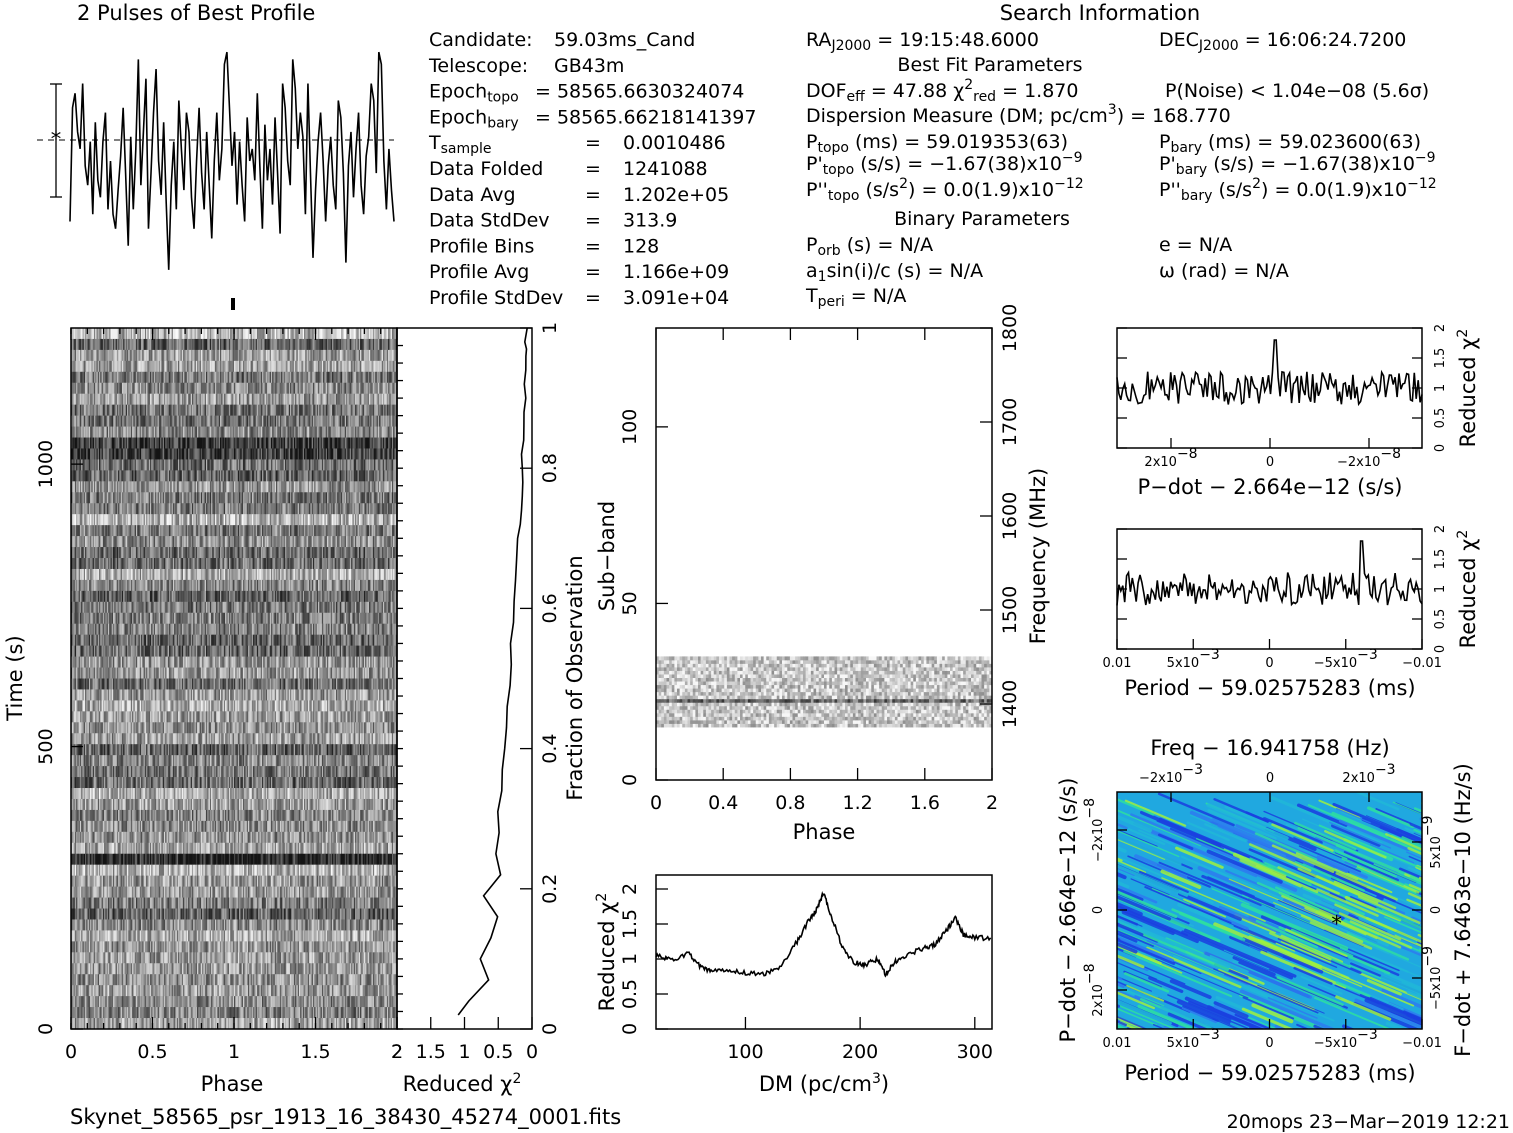 The height and width of the screenshot is (1133, 1513). Describe the element at coordinates (639, 92) in the screenshot. I see `info-value: = 58565.6630324074` at that location.